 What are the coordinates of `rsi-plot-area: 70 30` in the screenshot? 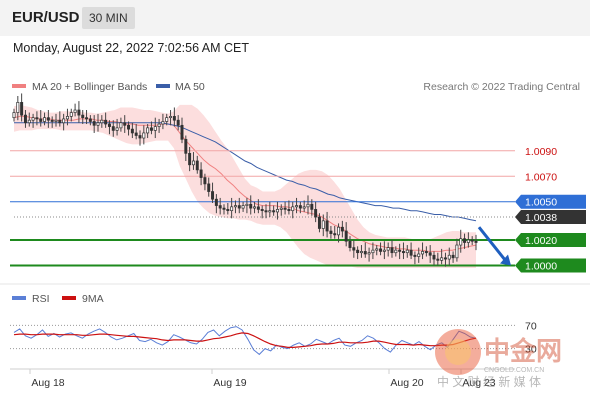 It's located at (273, 338).